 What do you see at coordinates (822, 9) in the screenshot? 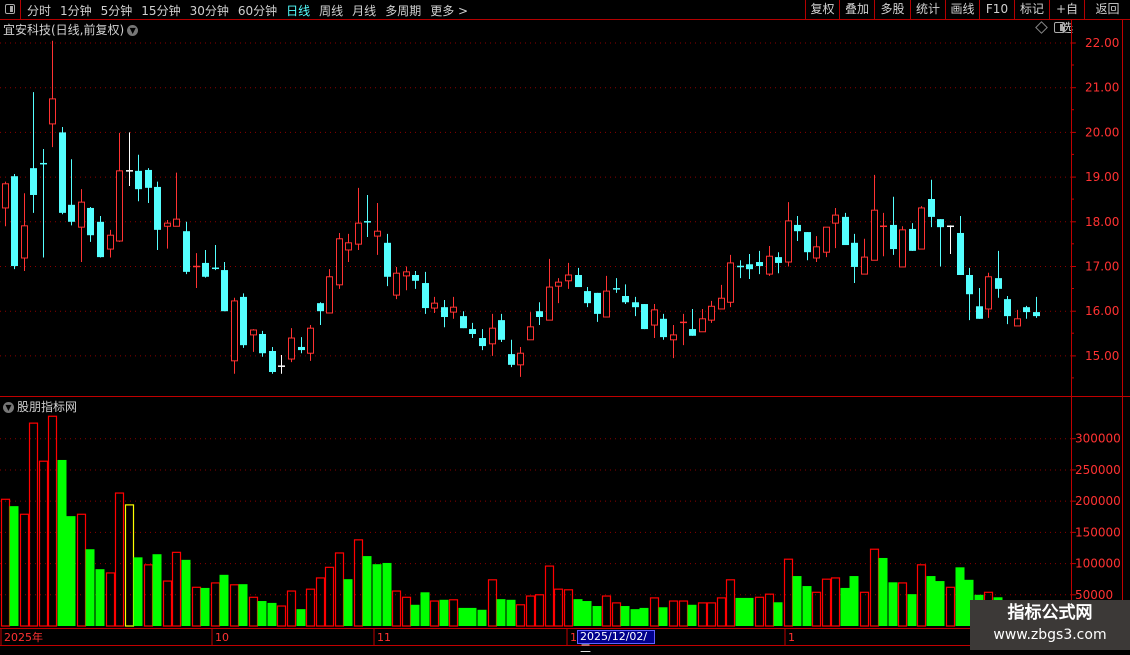
I see `toolbar-button: 复权` at bounding box center [822, 9].